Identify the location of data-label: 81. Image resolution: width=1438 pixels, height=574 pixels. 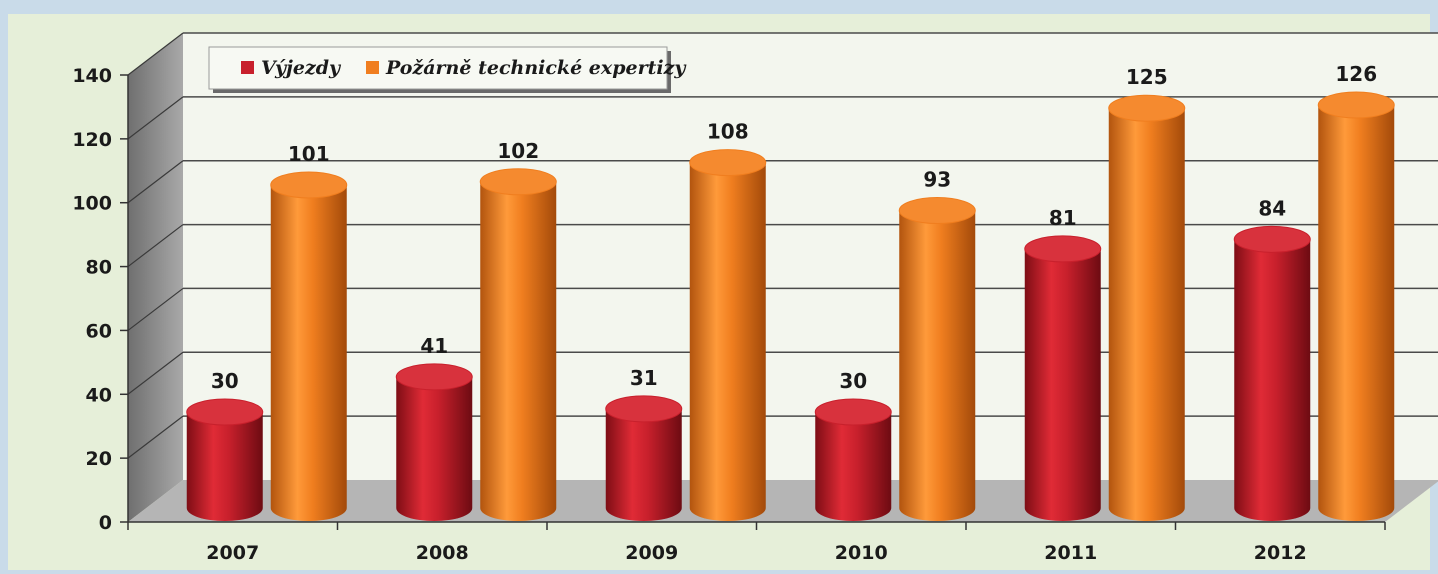
(1063, 218).